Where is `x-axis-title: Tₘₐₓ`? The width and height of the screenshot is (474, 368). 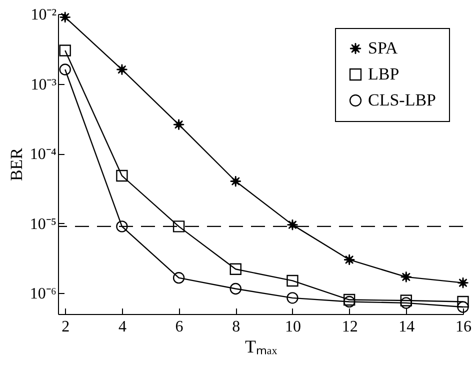
x-axis-title: Tₘₐₓ is located at coordinates (261, 346).